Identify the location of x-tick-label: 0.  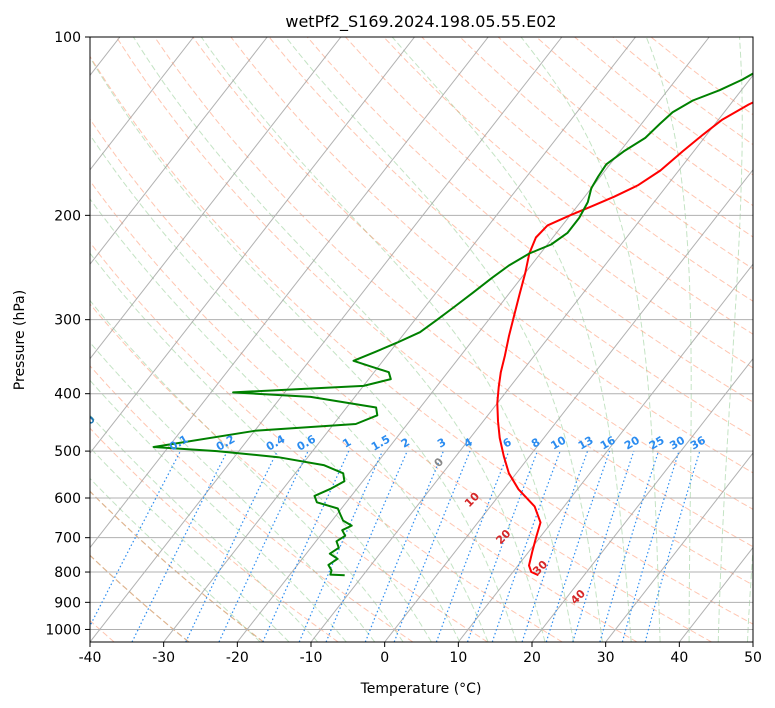
(384, 658).